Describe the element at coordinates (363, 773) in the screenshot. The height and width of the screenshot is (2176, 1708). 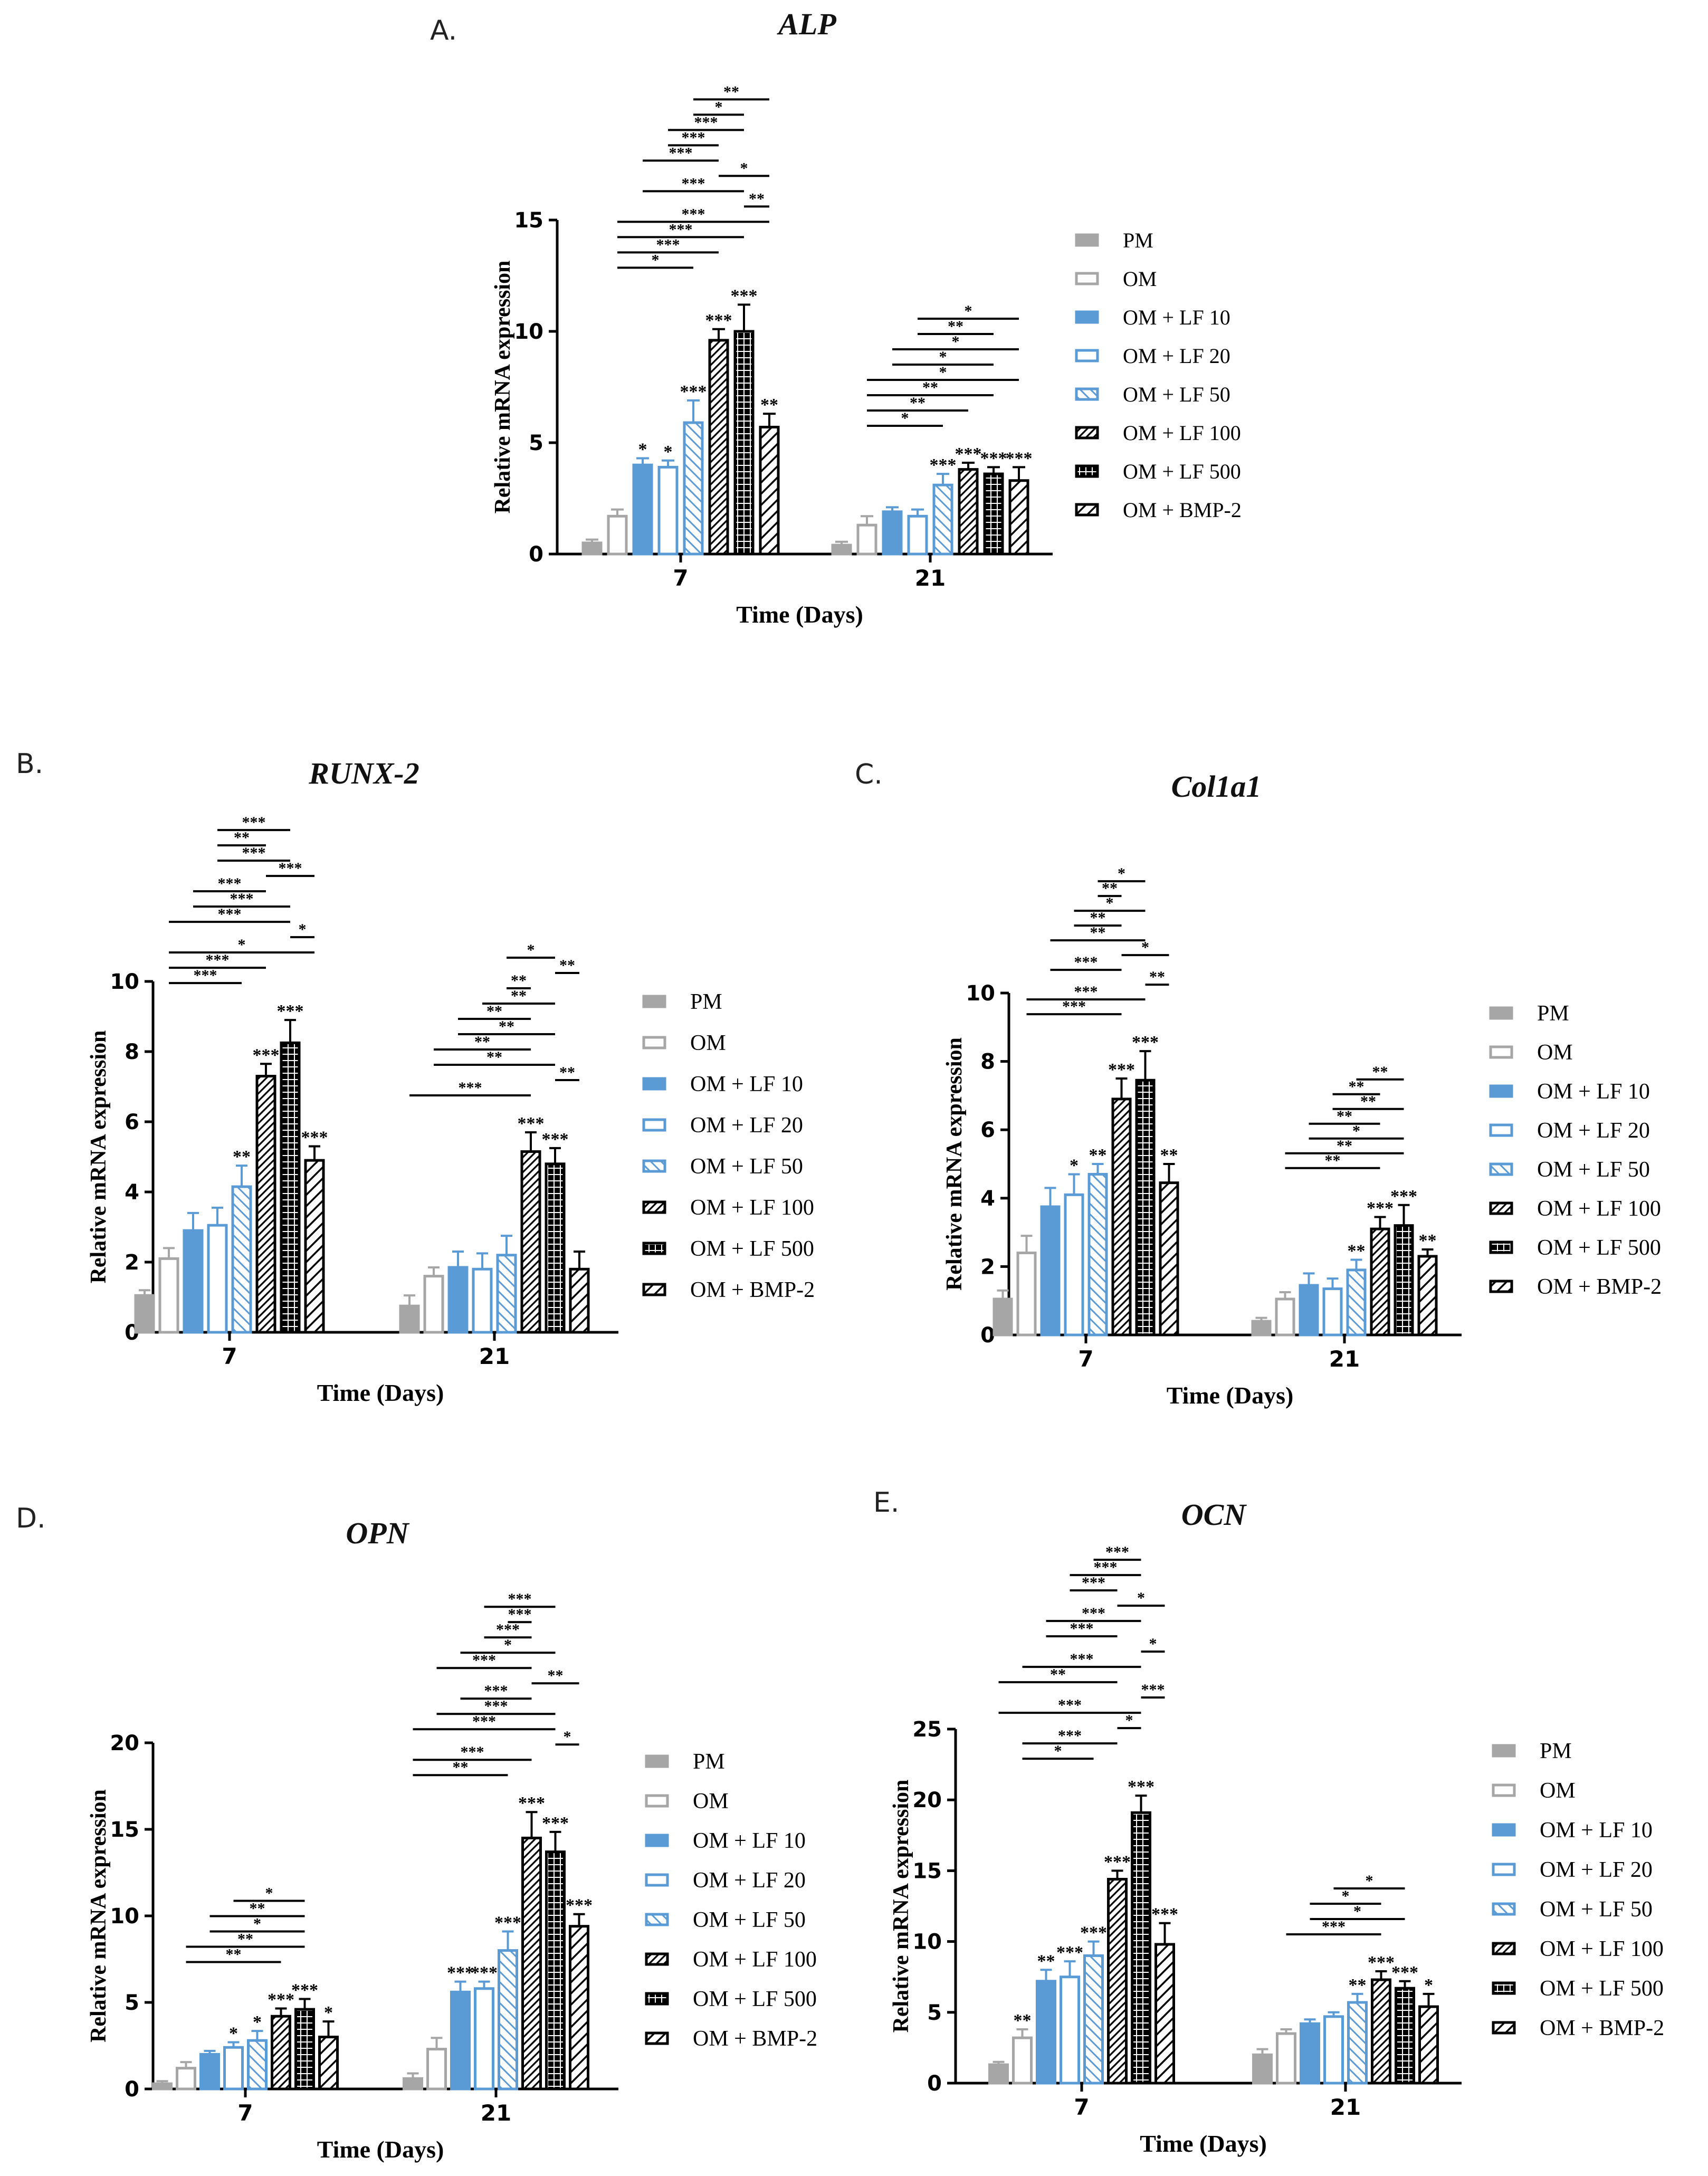
I see `chart-title: RUNX-2` at that location.